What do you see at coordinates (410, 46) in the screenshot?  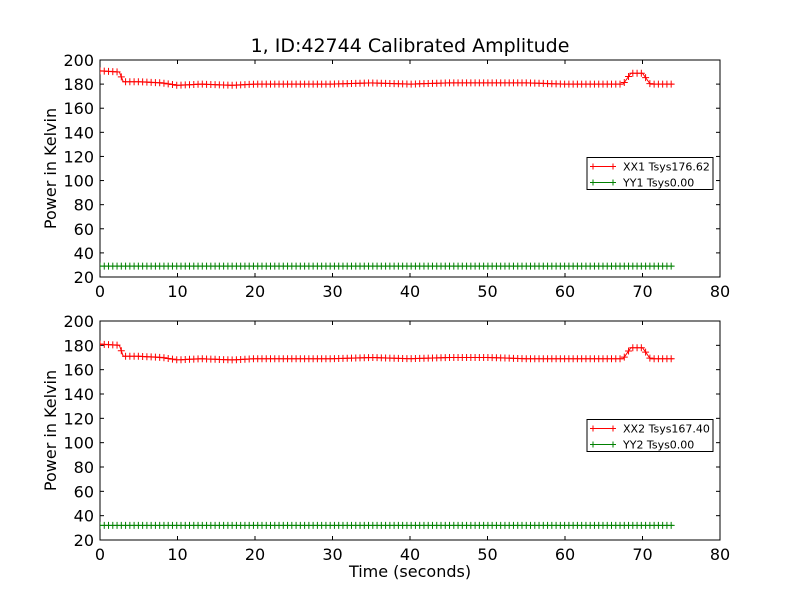 I see `chart-title: 1, ID:42744 Calibrated Amplitude` at bounding box center [410, 46].